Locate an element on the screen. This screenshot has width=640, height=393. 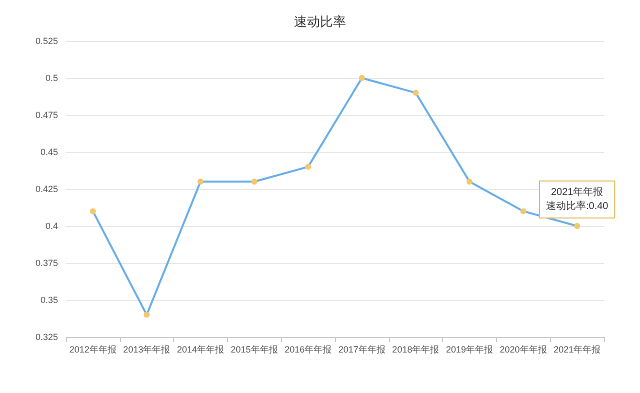
annotation: 2021年年报 is located at coordinates (577, 192).